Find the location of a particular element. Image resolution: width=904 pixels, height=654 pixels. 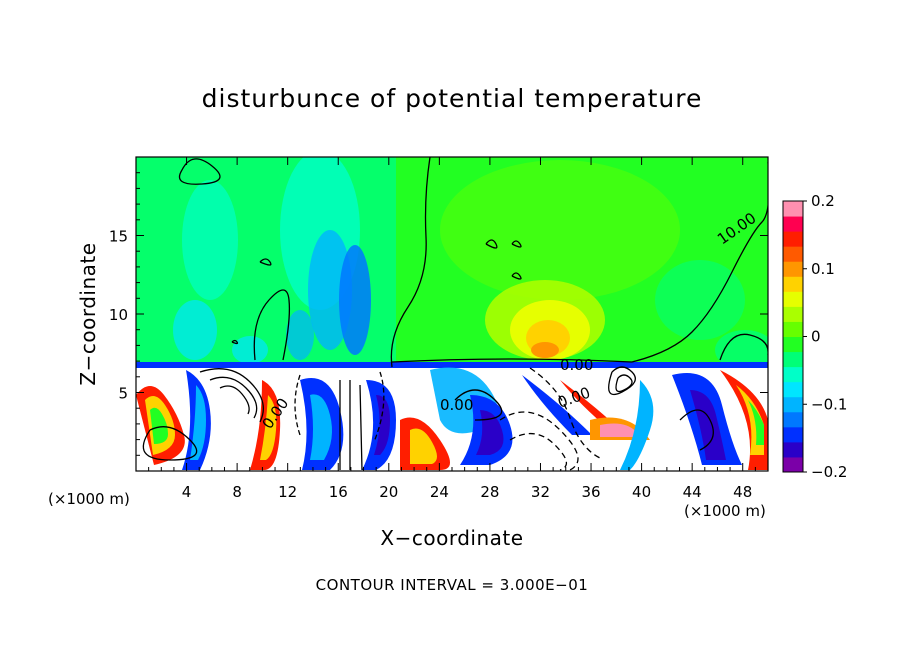

x-tick-label: 16 is located at coordinates (338, 492).